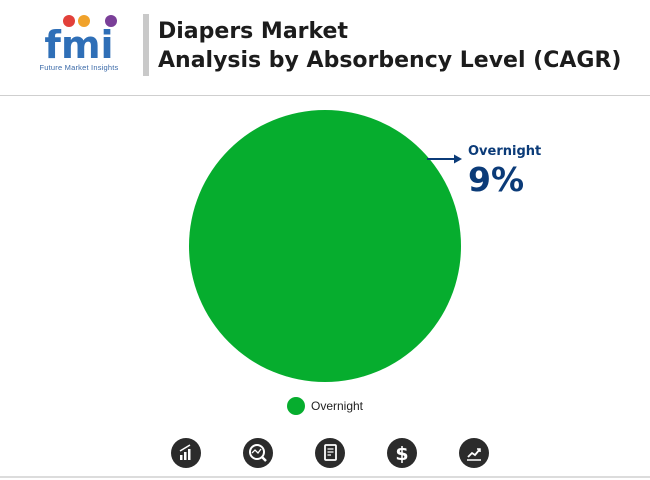 This screenshot has width=650, height=480. Describe the element at coordinates (330, 453) in the screenshot. I see `document-icon` at that location.